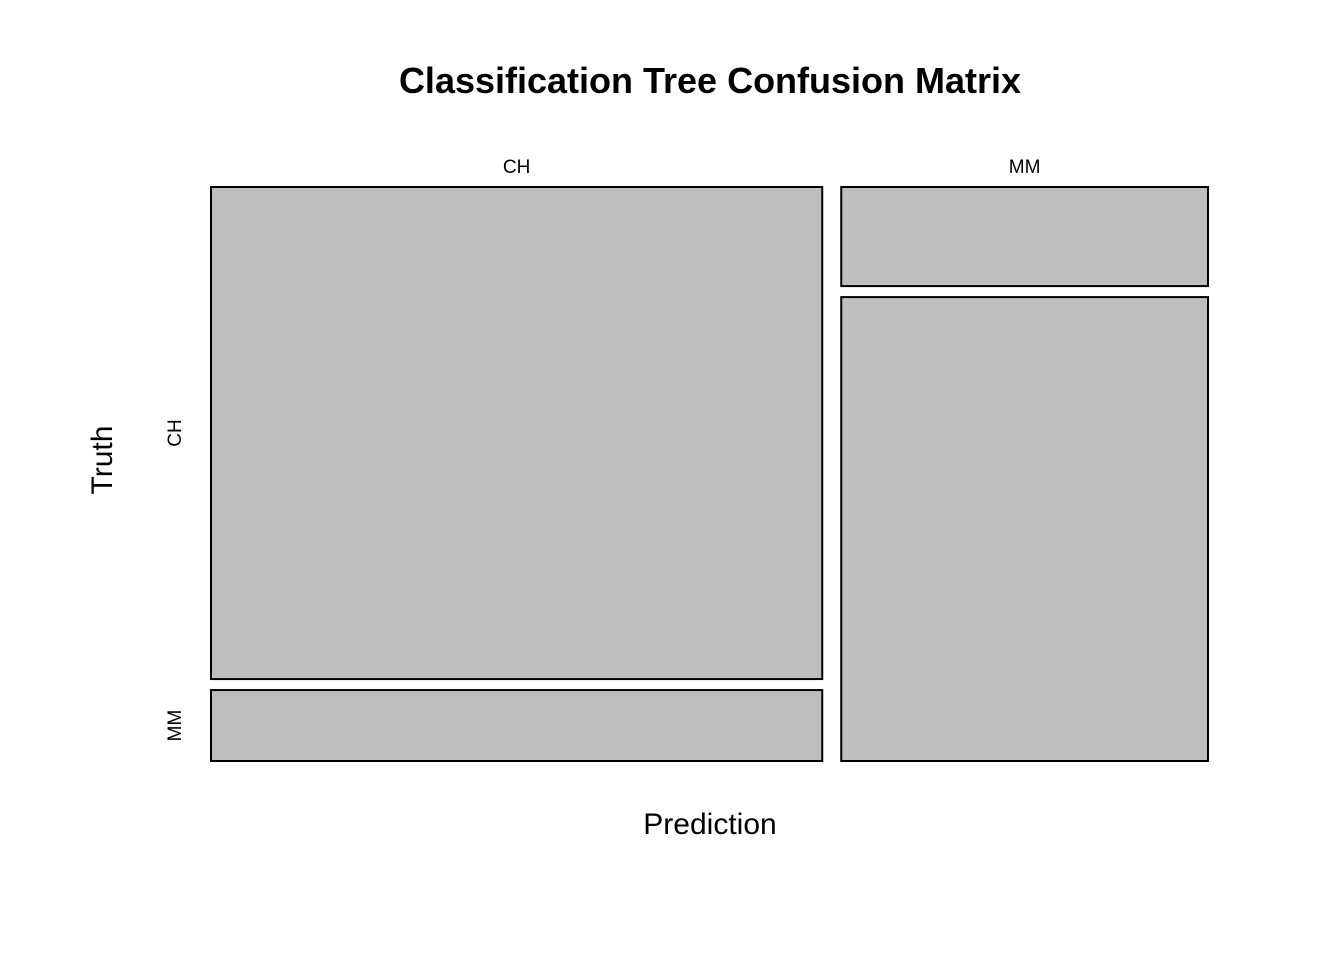 The width and height of the screenshot is (1344, 960). Describe the element at coordinates (1024, 237) in the screenshot. I see `tile-pred-mm-truth-ch` at that location.